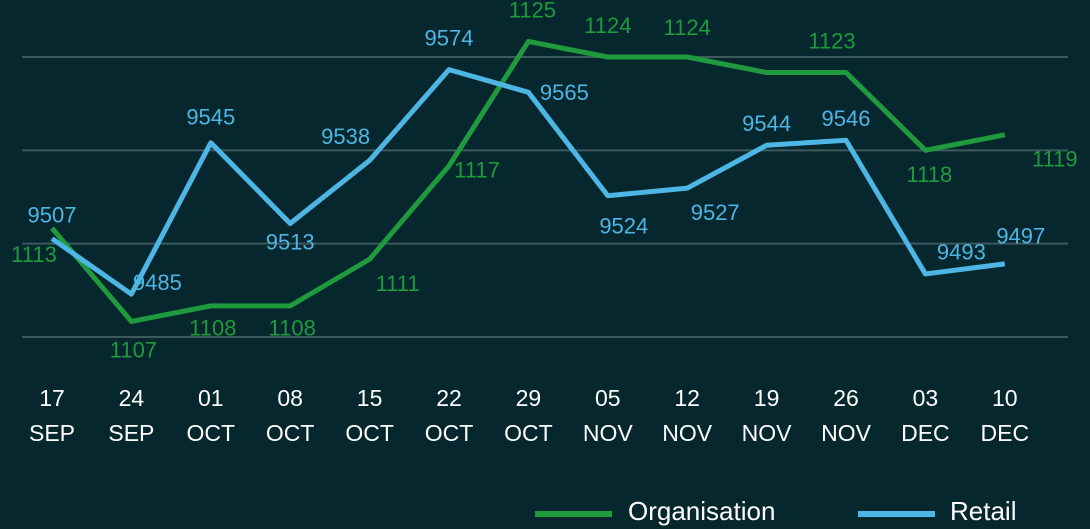 The width and height of the screenshot is (1090, 529). I want to click on x-tick-label: 12, so click(687, 398).